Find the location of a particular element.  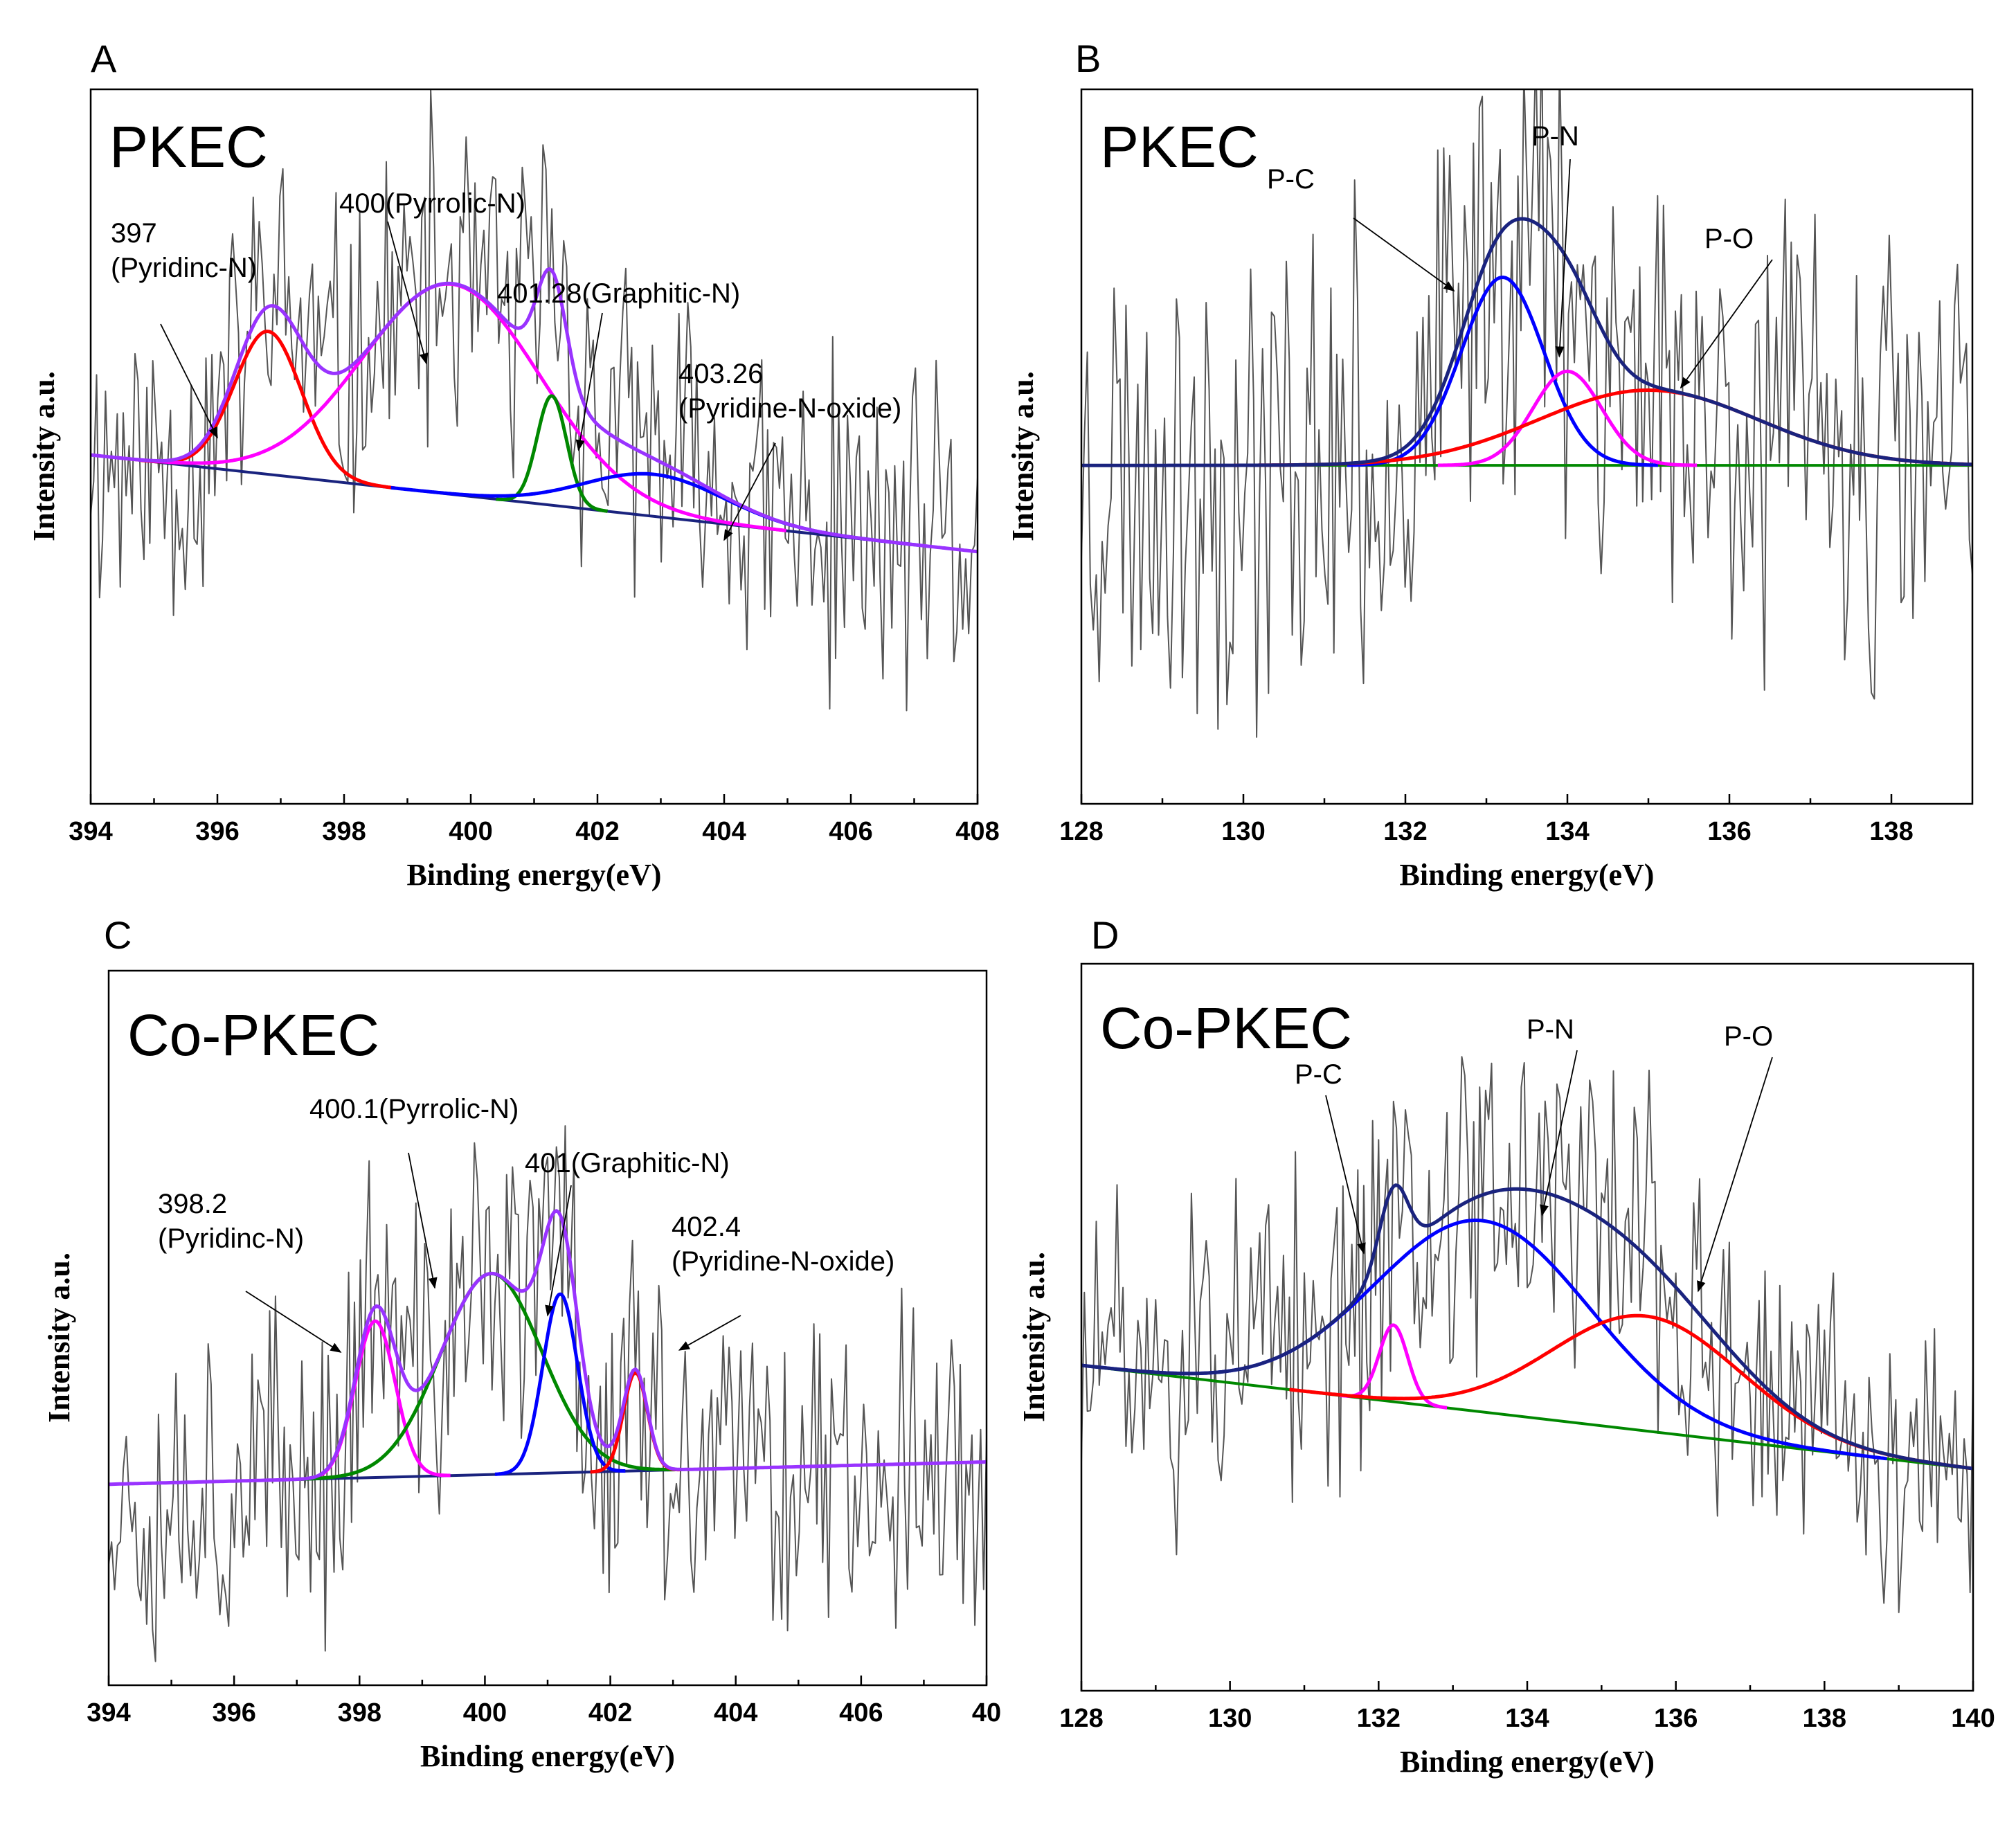

component-peak-p-n is located at coordinates (1567, 418).